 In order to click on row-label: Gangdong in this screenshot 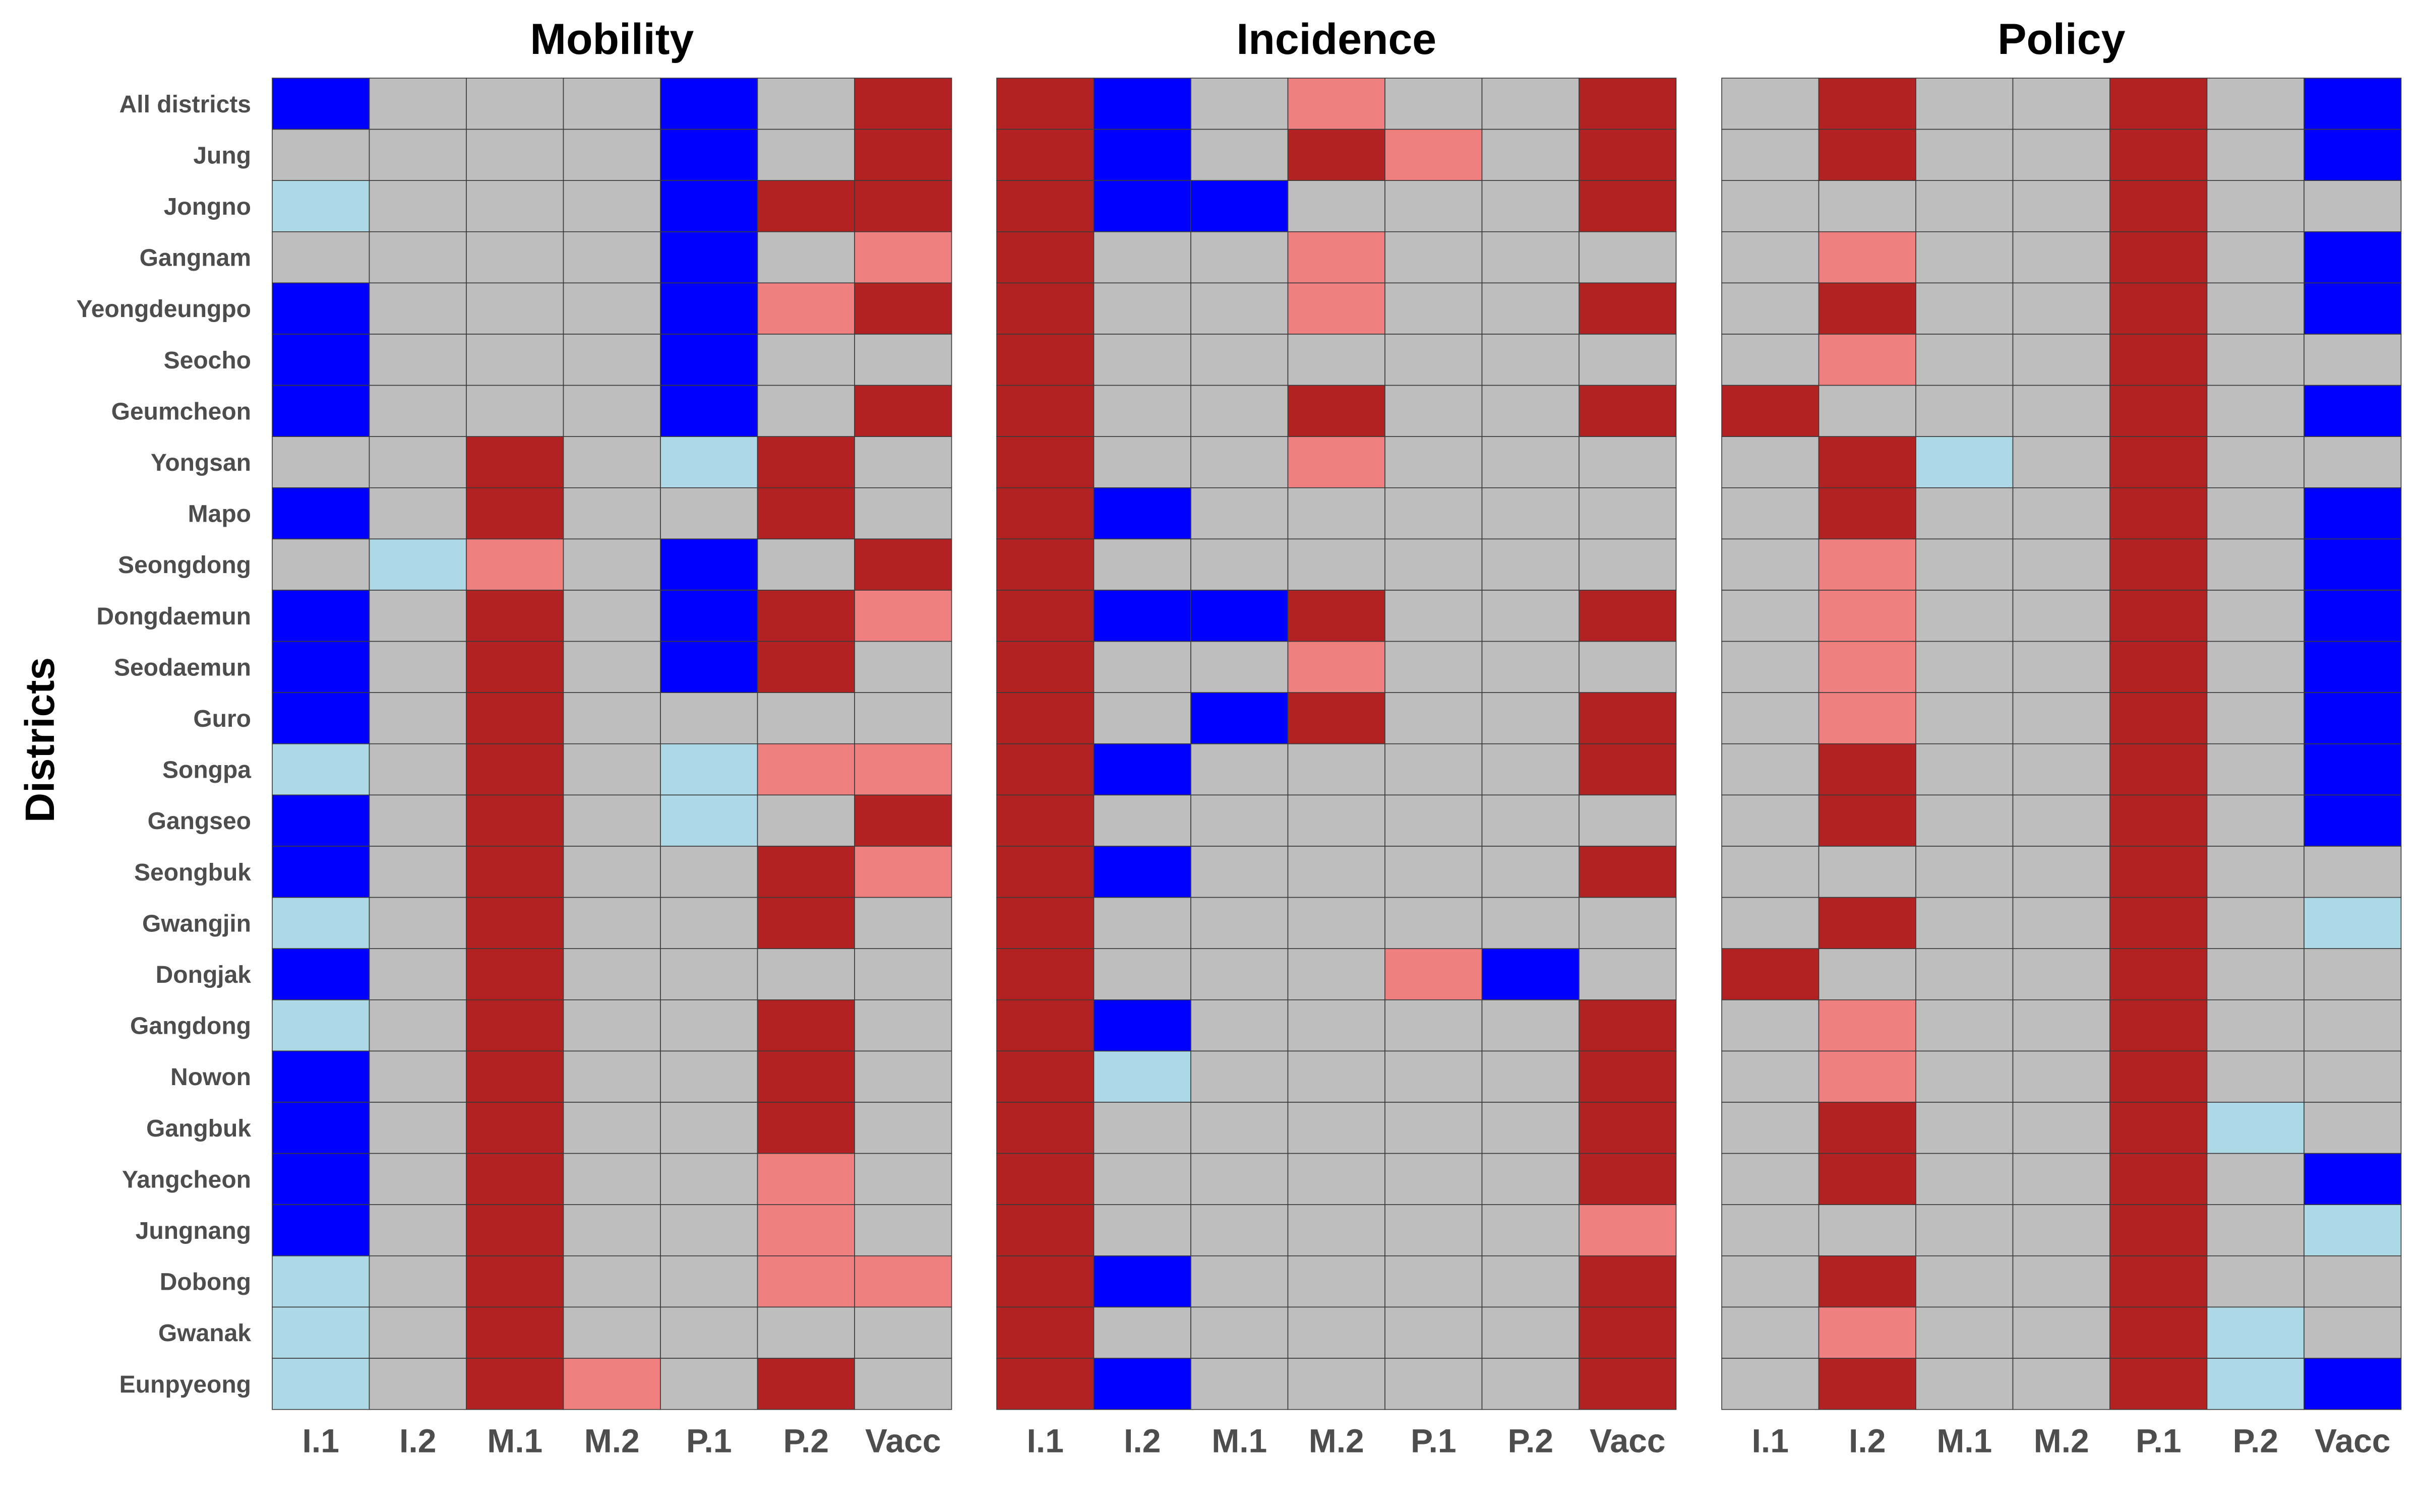, I will do `click(190, 1026)`.